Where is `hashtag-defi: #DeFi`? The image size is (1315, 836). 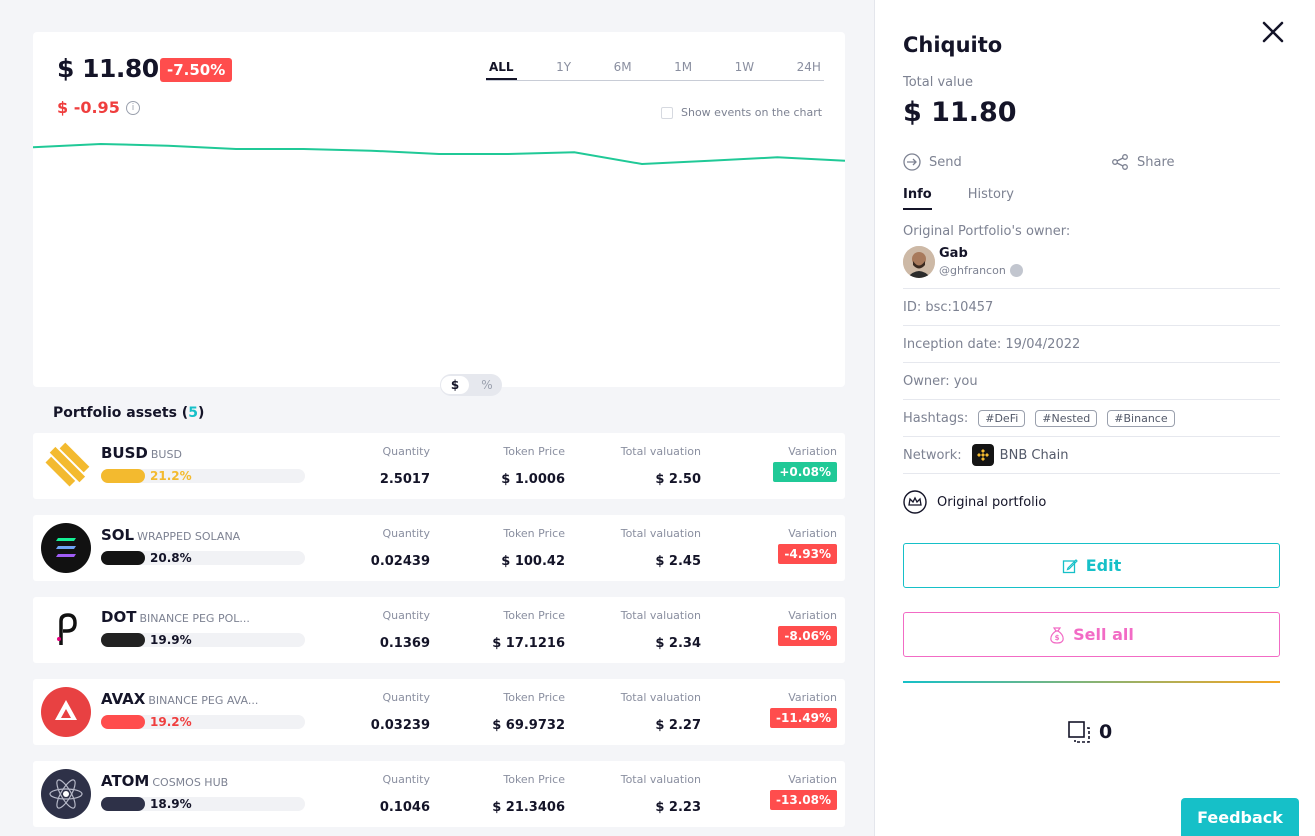 hashtag-defi: #DeFi is located at coordinates (1002, 418).